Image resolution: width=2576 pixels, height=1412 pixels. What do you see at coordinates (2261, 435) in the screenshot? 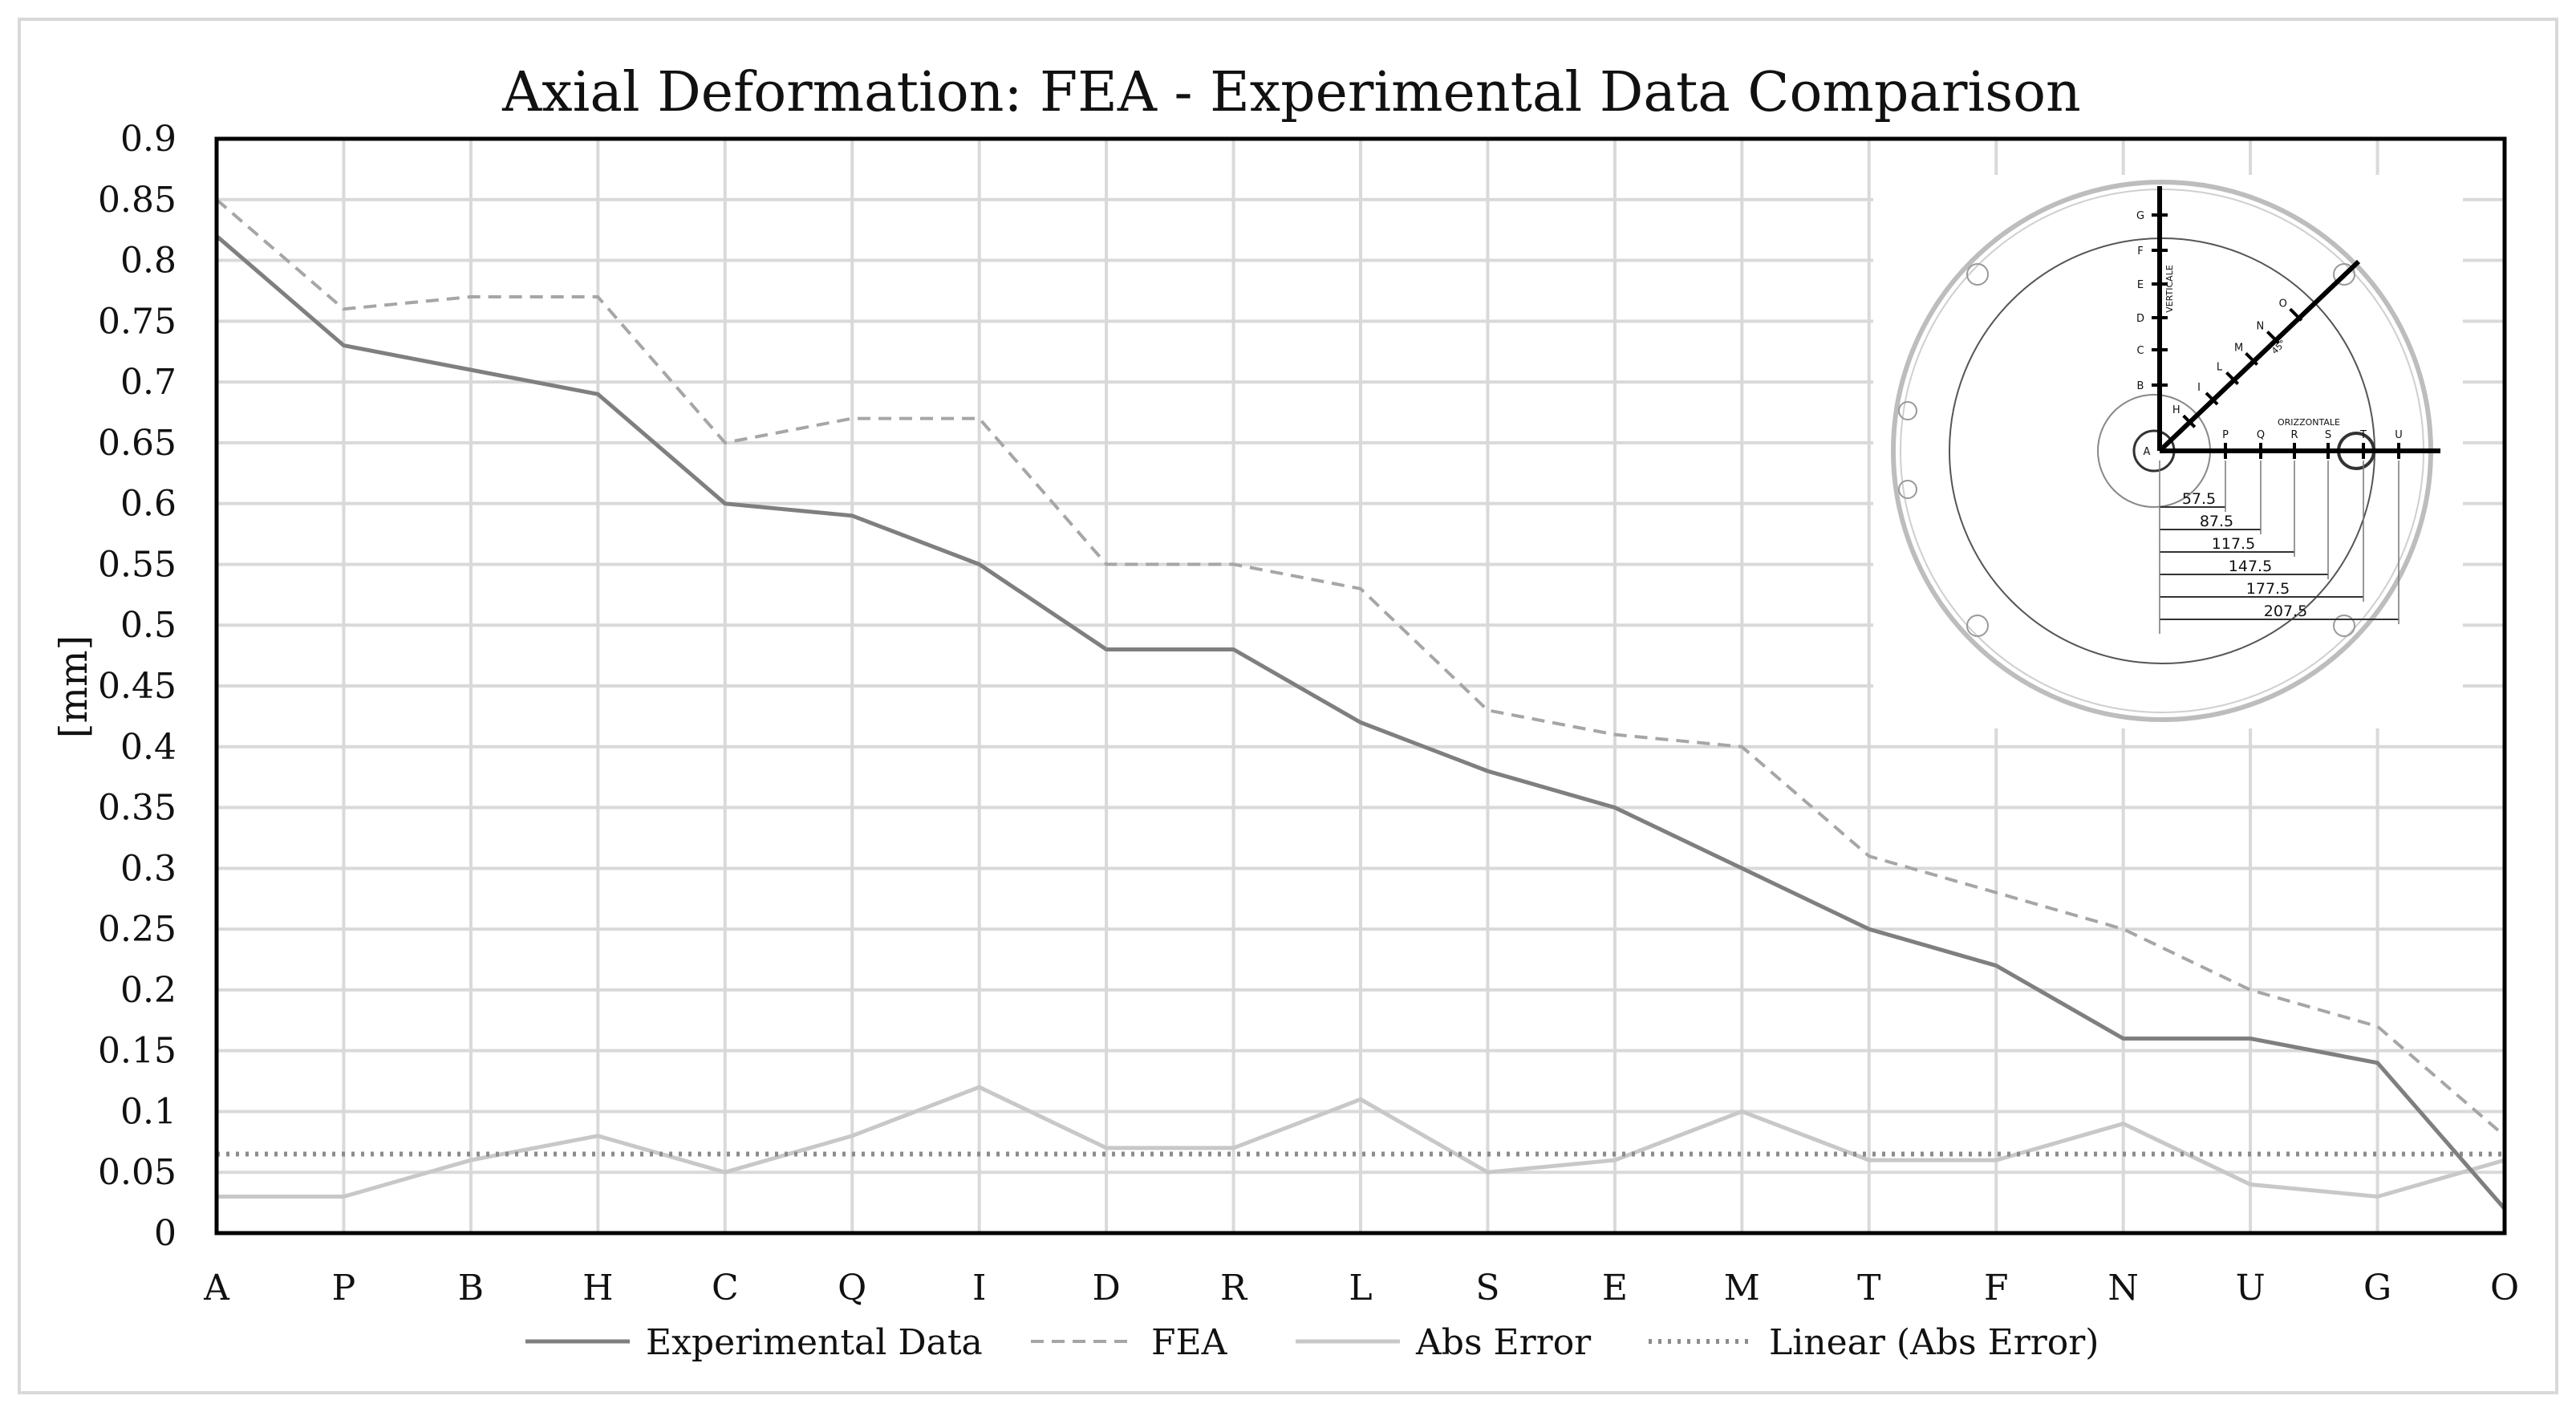
I see `inset-point-label: Q` at bounding box center [2261, 435].